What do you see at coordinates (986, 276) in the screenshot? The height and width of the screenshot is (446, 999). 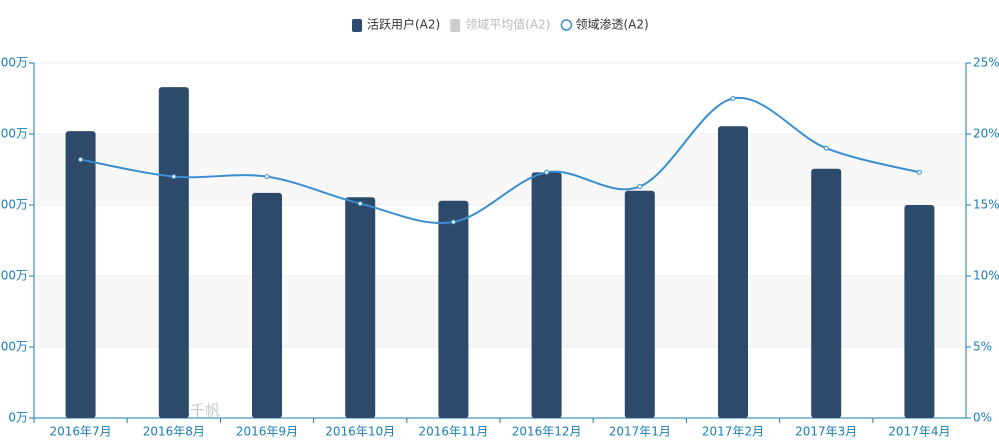 I see `y2-tick-label: 10%` at bounding box center [986, 276].